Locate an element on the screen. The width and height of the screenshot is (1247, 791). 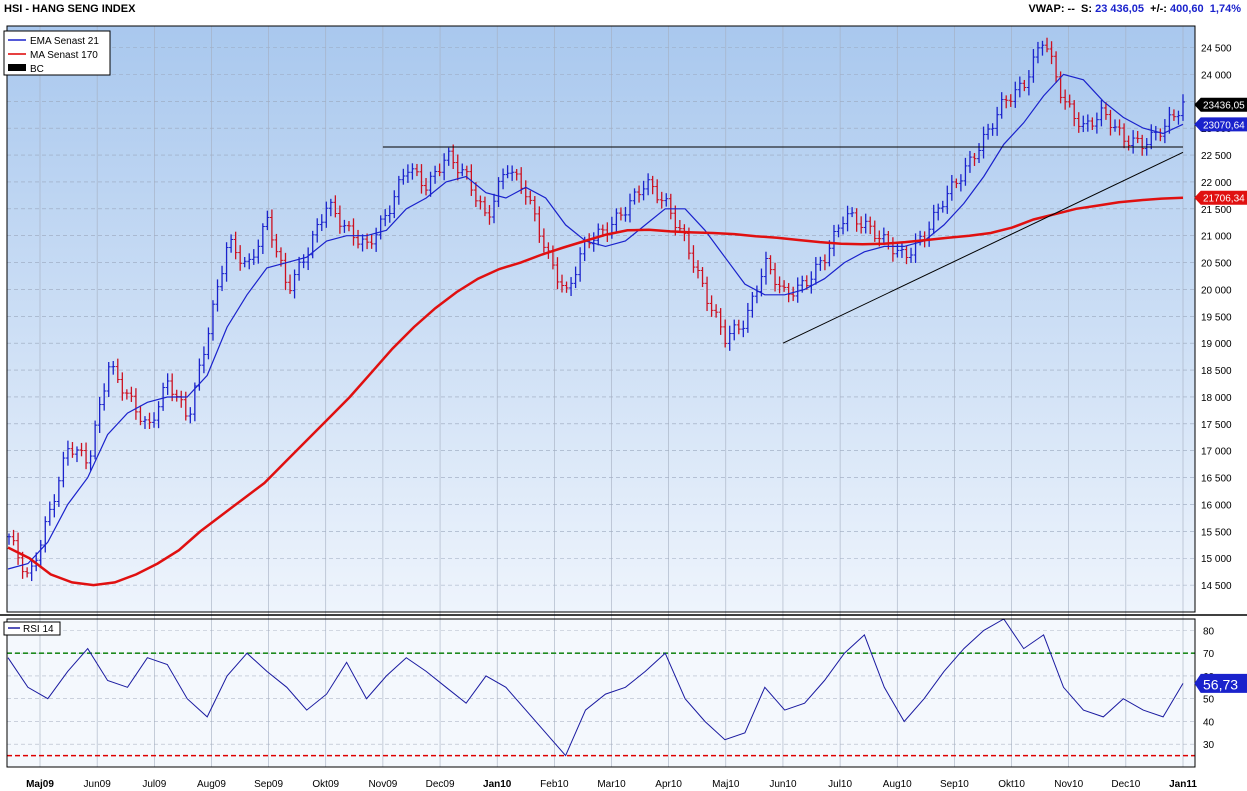
ma-value-tag-text: 21706,34 is located at coordinates (1224, 199).